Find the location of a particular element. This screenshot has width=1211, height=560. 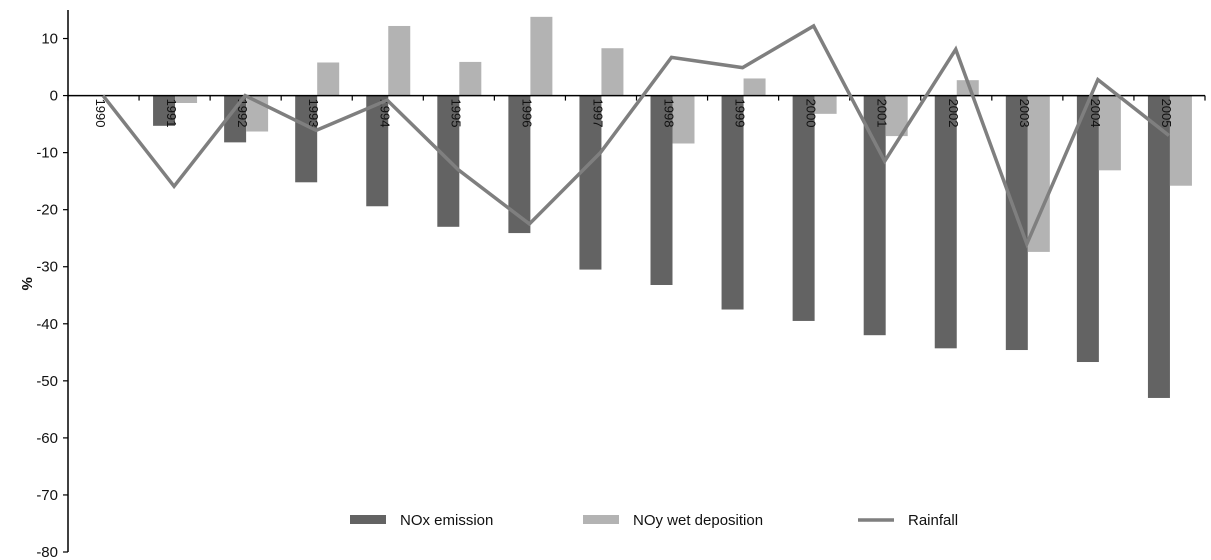

category-label-2001: 2001 is located at coordinates (882, 113).